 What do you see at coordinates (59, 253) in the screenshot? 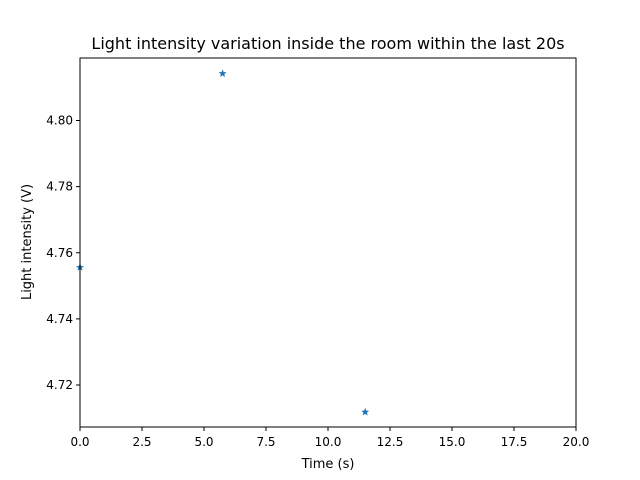
I see `y-tick-label: 4.76` at bounding box center [59, 253].